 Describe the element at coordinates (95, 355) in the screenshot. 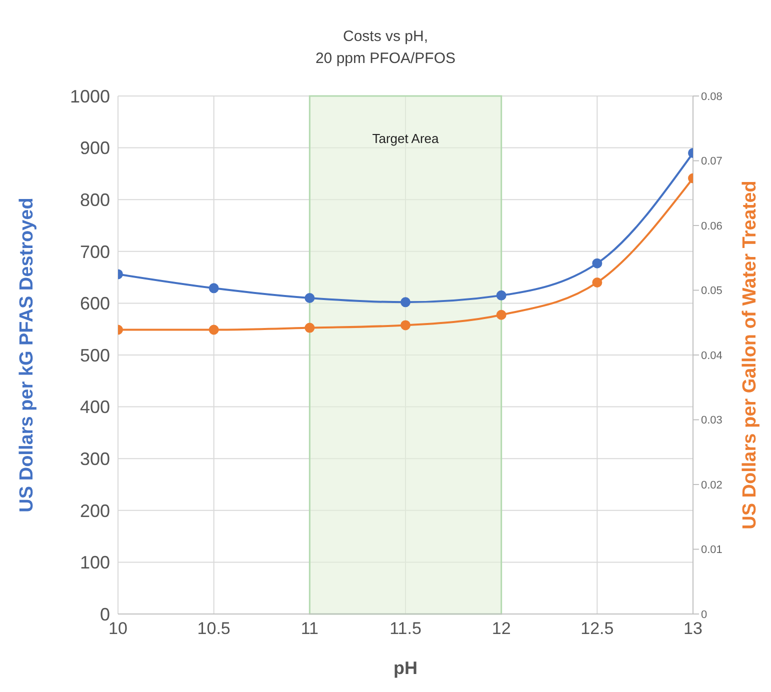

I see `y-tick-label: 500` at that location.